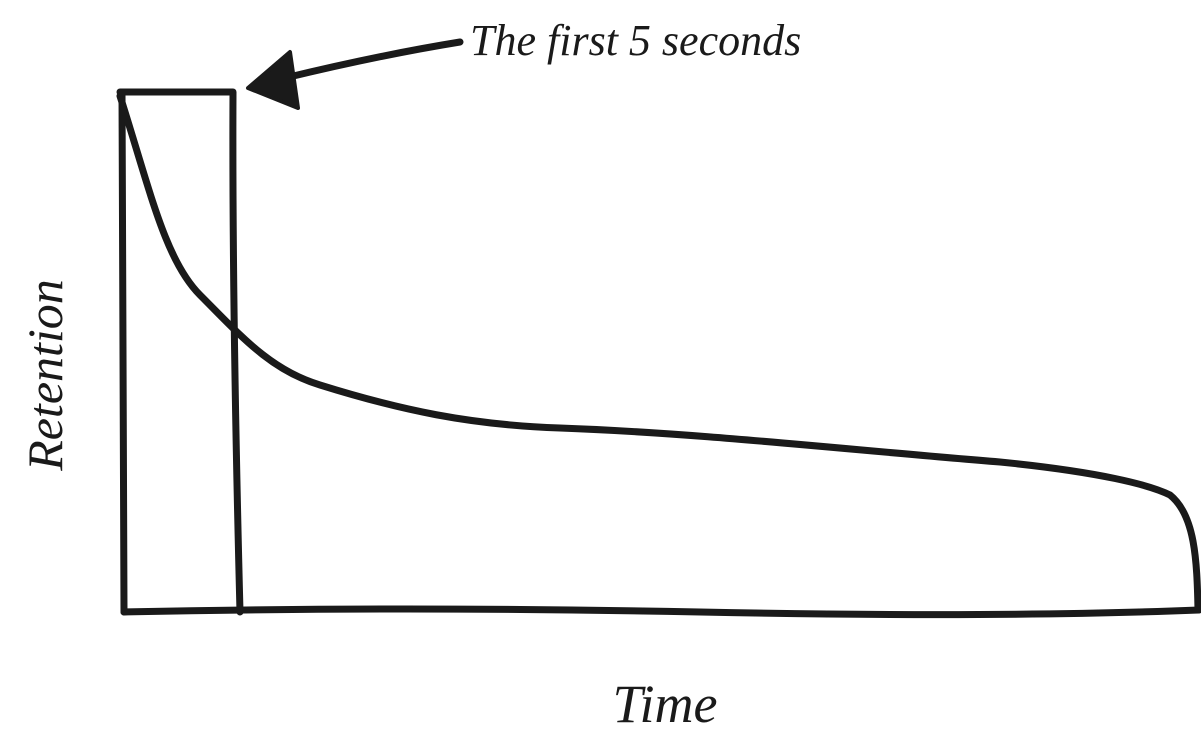 This screenshot has height=729, width=1201. What do you see at coordinates (660, 612) in the screenshot?
I see `x-axis` at bounding box center [660, 612].